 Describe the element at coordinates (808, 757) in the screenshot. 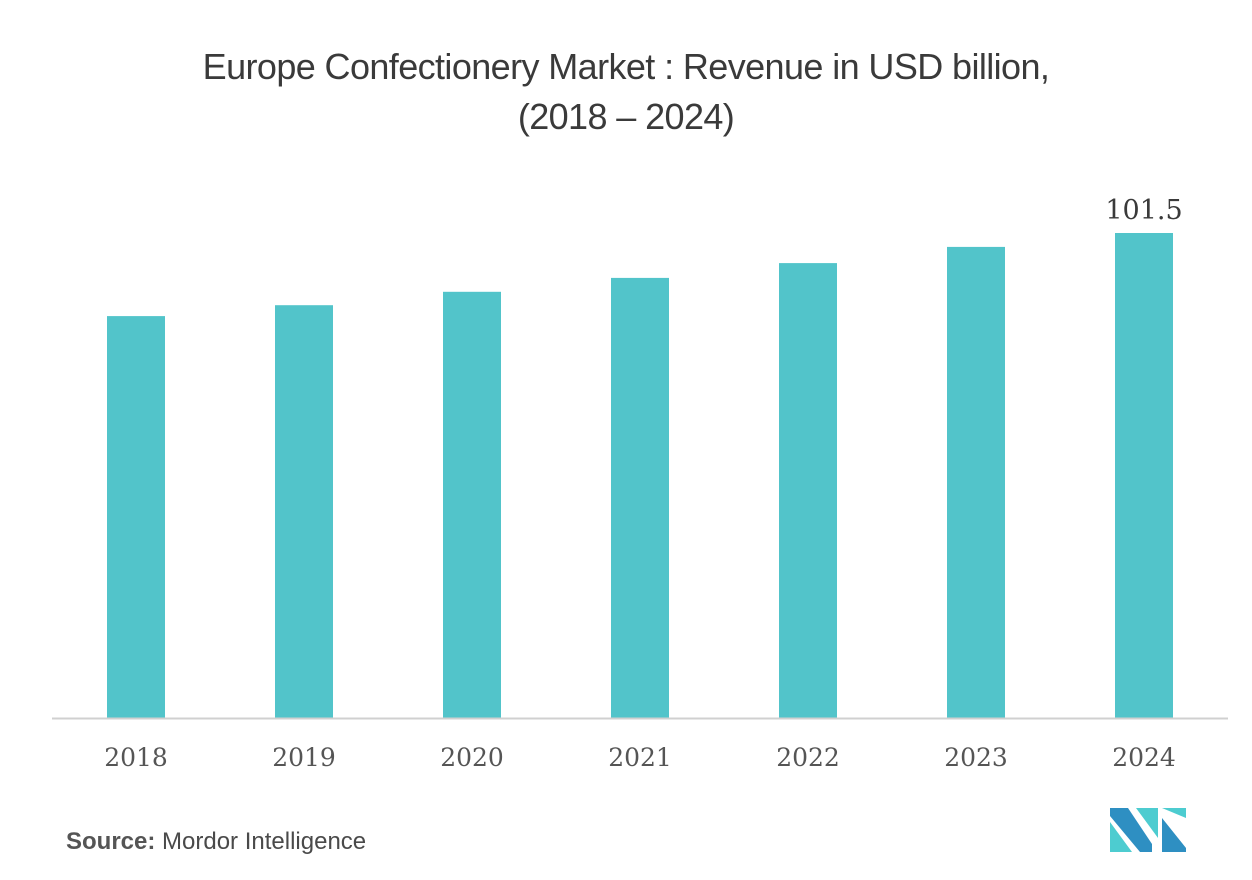

I see `x-tick-label-2022: 2022` at that location.